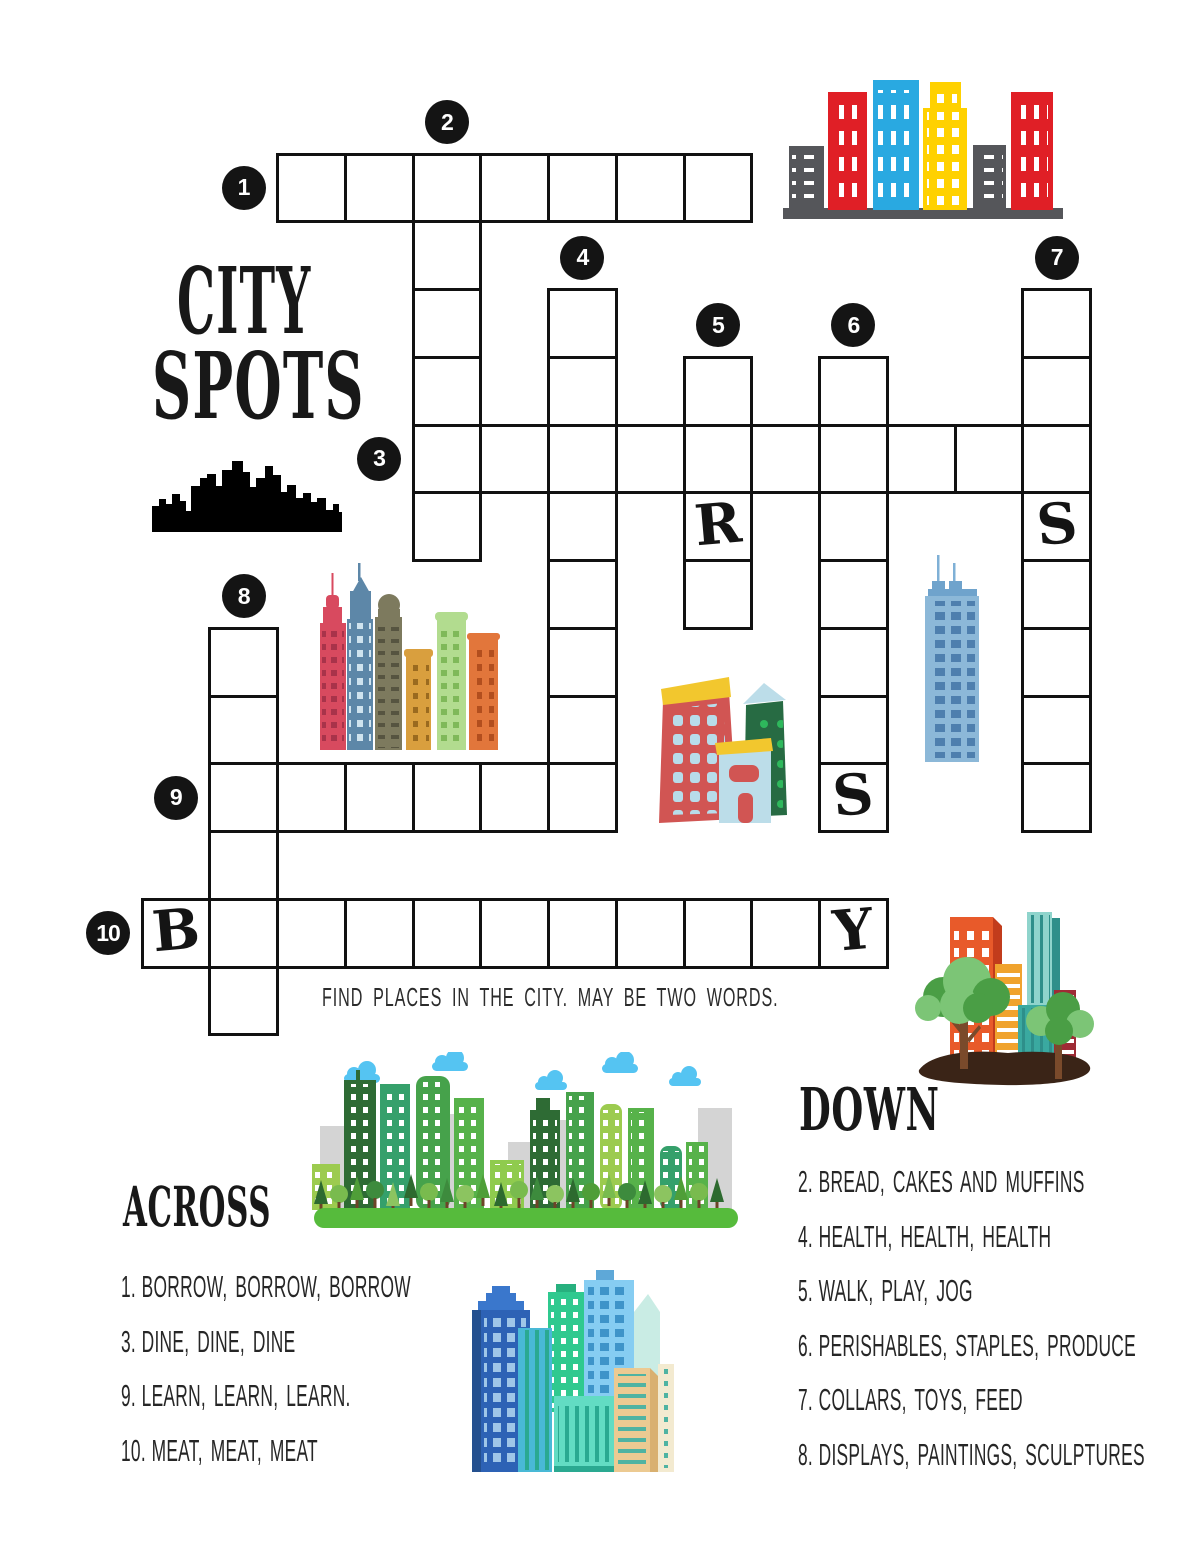 Image resolution: width=1200 pixels, height=1553 pixels. I want to click on clue-text: MEAT, MEAT, MEAT, so click(234, 1450).